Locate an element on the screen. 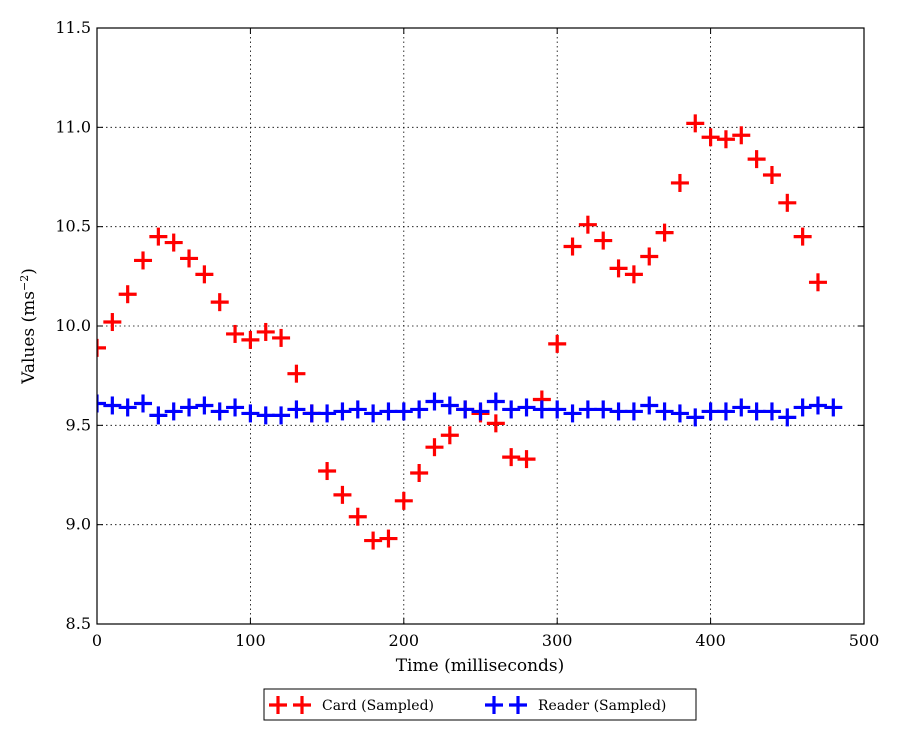  y-tick-label: 11.0 is located at coordinates (73, 126).